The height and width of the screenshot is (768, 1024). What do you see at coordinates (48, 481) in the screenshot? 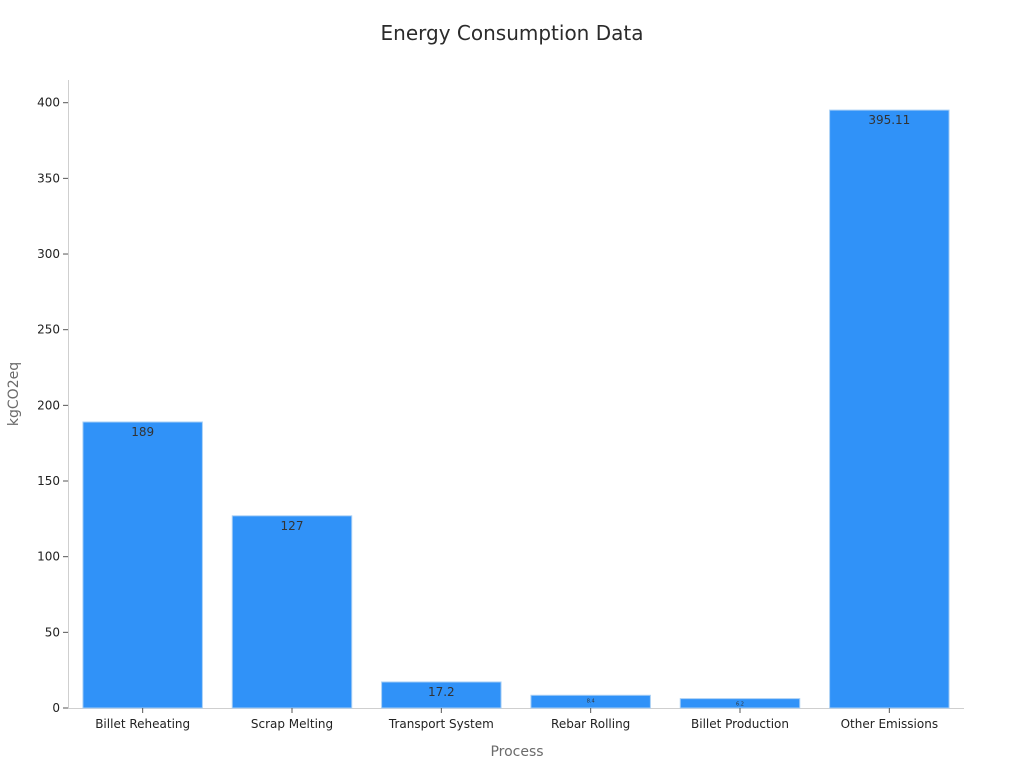
I see `y-tick-label: 150` at bounding box center [48, 481].